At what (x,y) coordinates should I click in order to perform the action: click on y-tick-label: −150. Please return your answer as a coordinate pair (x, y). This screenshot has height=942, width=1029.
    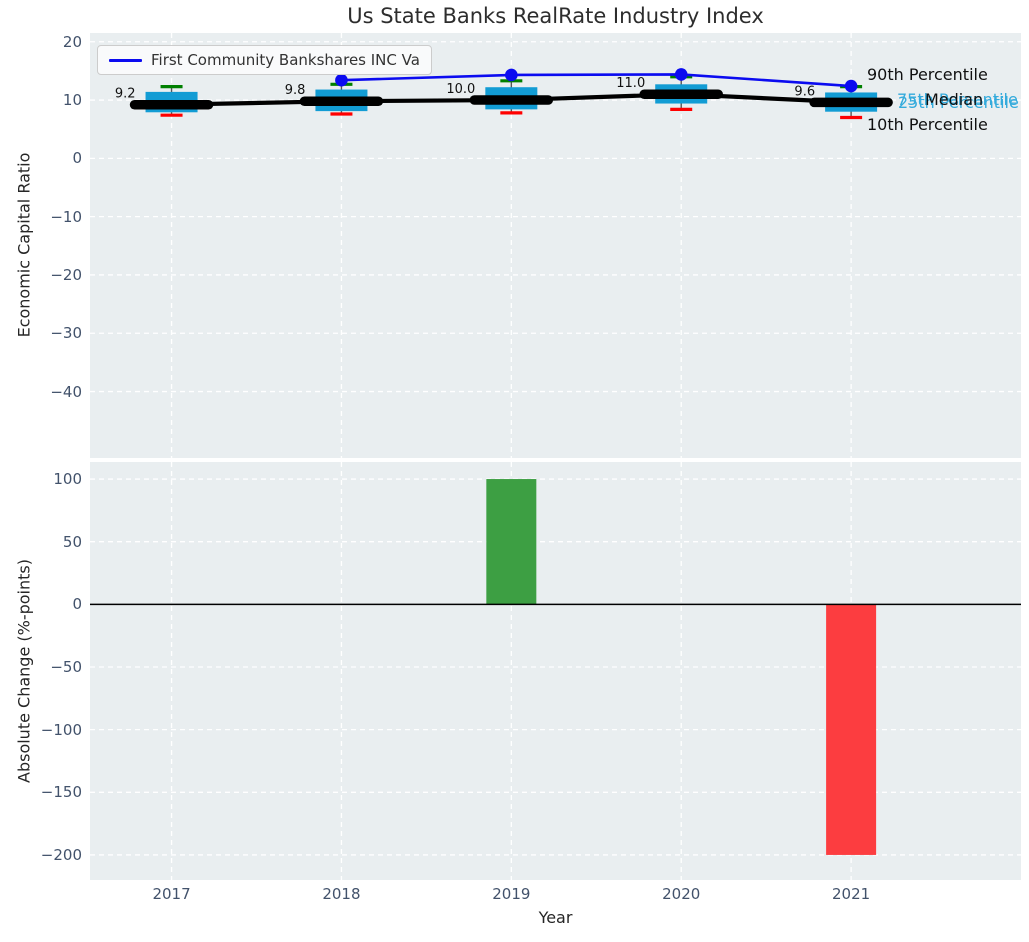
    Looking at the image, I should click on (61, 792).